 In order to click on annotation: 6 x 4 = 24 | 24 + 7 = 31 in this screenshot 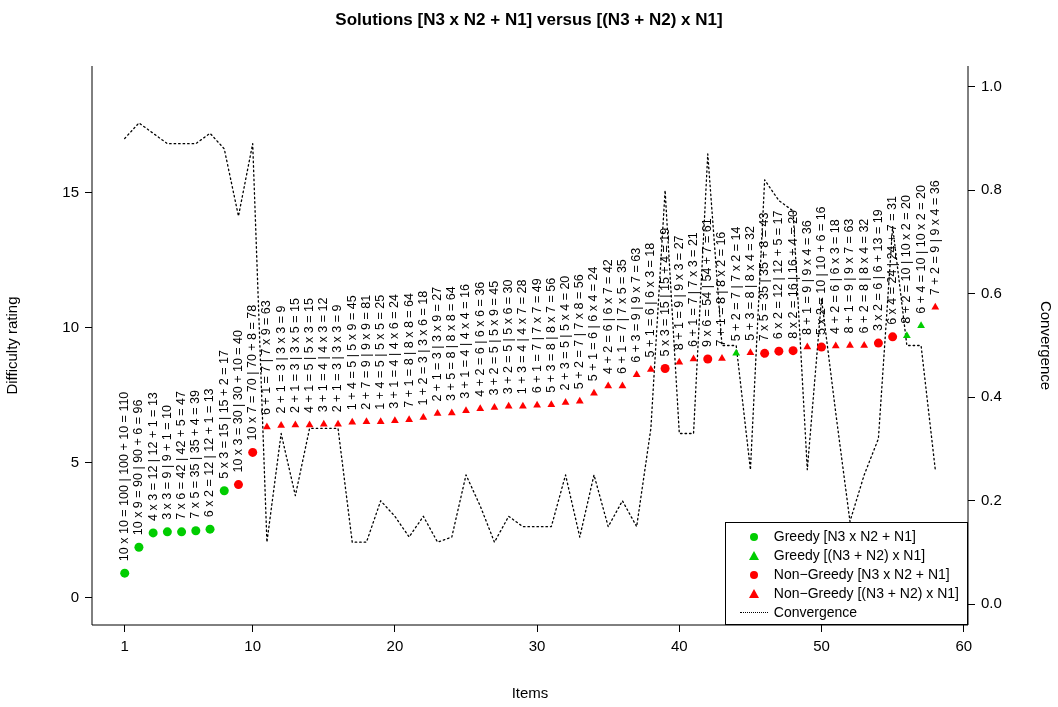, I will do `click(892, 260)`.